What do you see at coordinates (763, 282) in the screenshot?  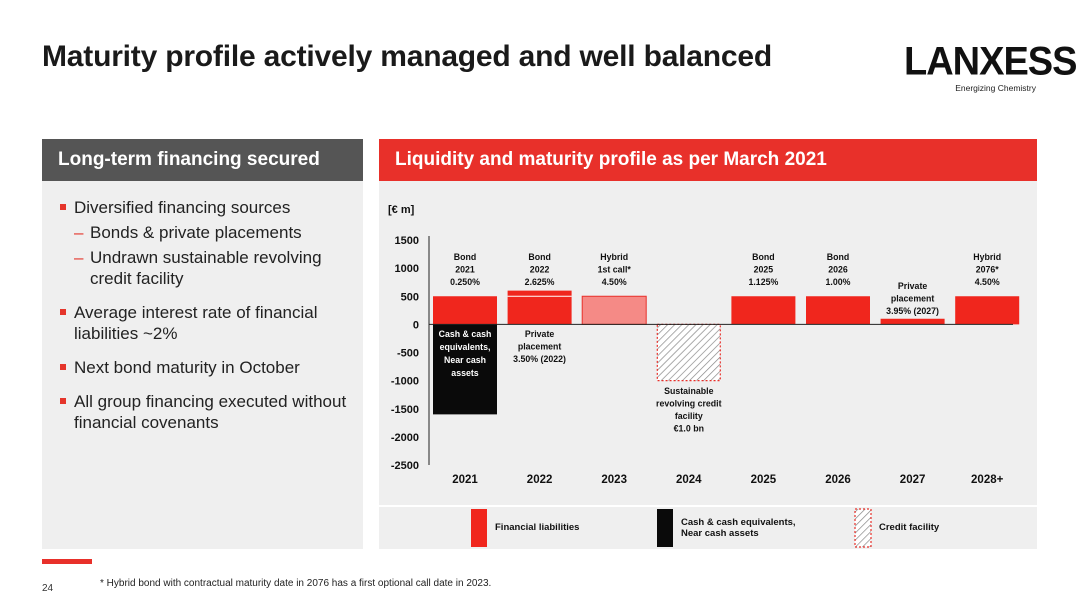 I see `bar-data-label: 1.125%` at bounding box center [763, 282].